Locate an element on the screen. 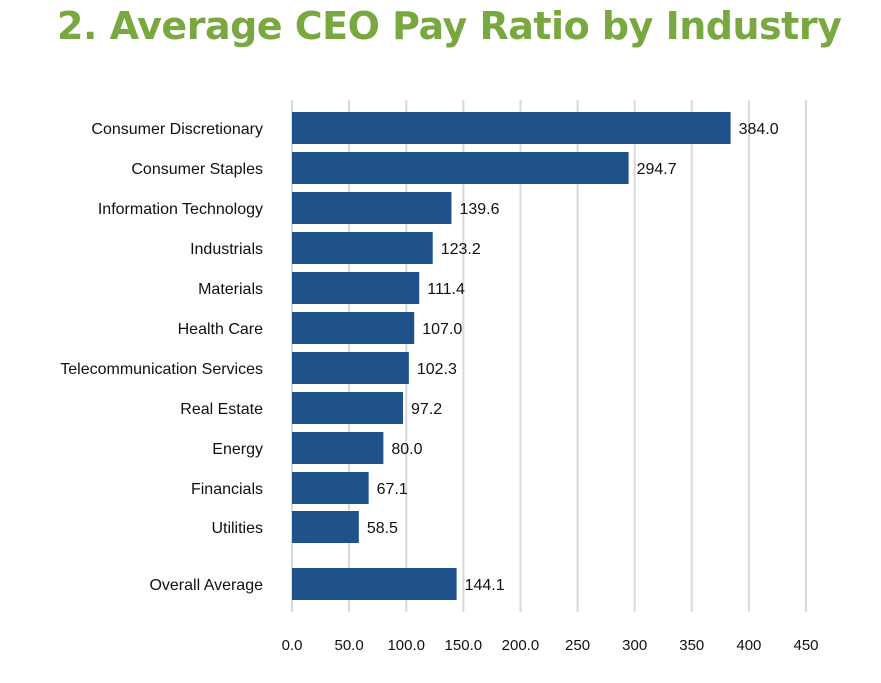 Image resolution: width=881 pixels, height=683 pixels. x-tick-label: 50.0 is located at coordinates (349, 645).